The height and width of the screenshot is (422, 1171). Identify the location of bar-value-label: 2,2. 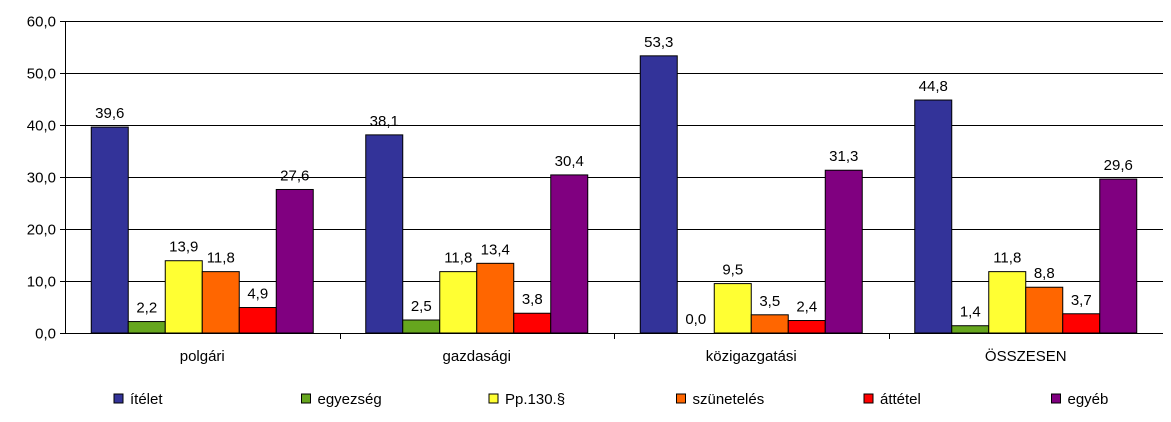
(146, 308).